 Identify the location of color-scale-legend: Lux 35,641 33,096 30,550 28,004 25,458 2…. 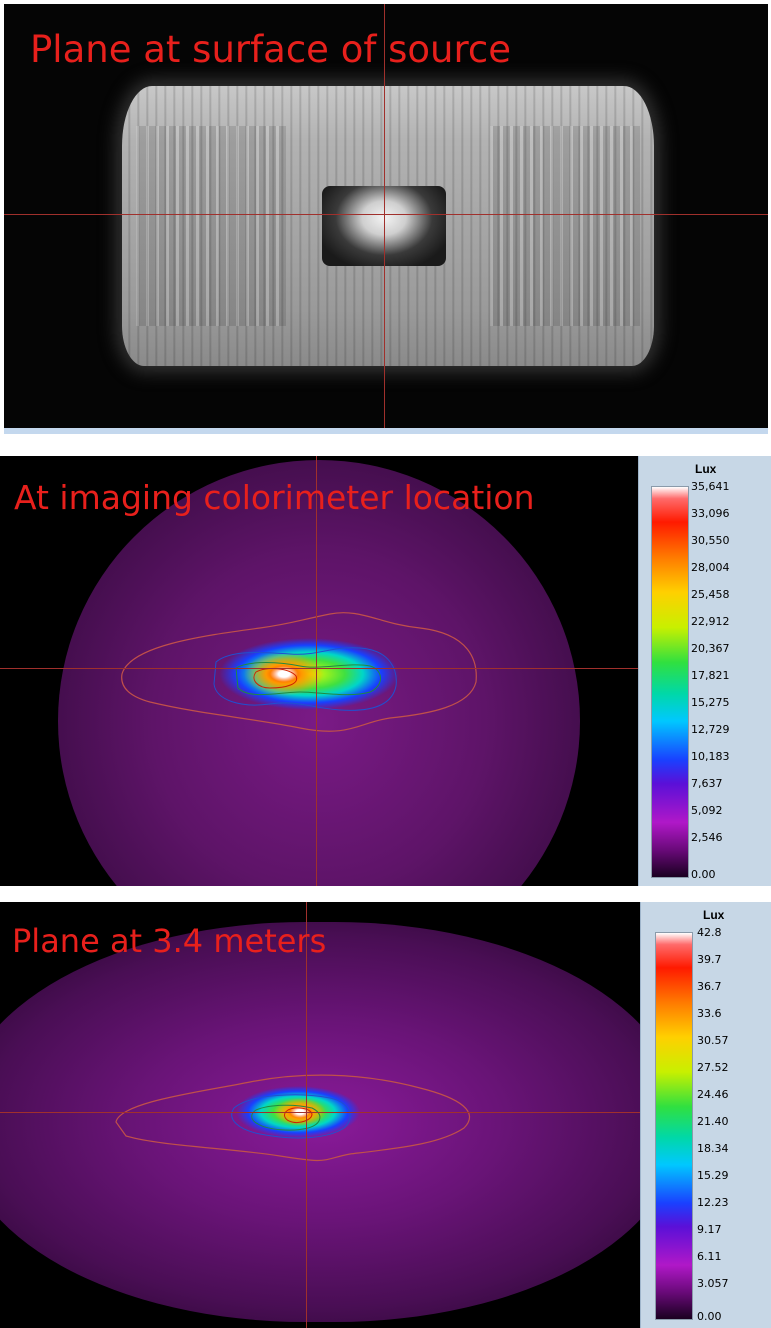
(704, 671).